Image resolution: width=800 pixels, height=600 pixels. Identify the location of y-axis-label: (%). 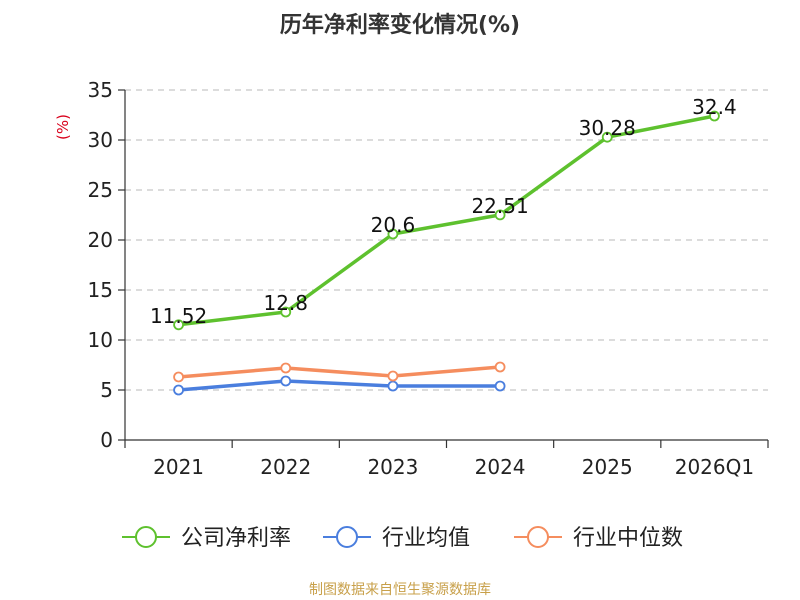
(63, 127).